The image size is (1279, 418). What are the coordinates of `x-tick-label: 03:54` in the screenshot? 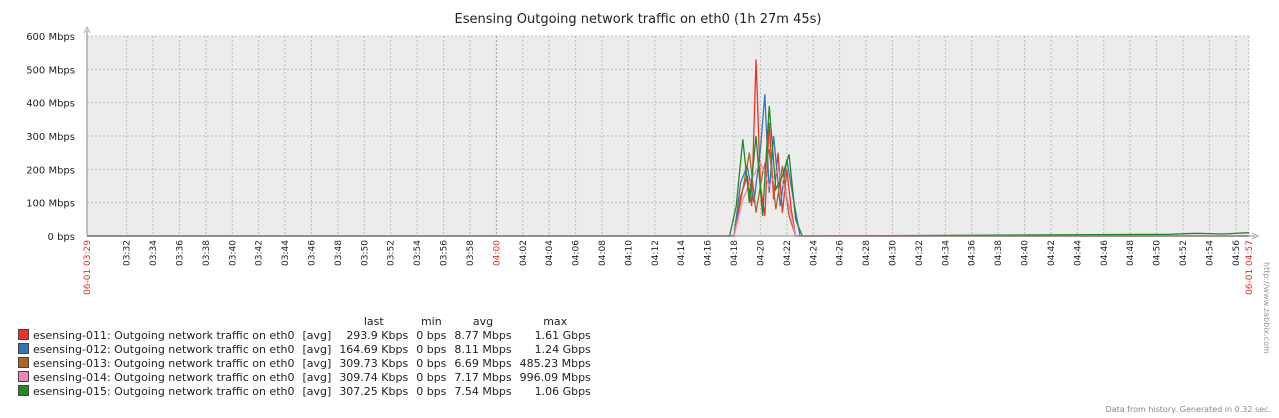 It's located at (418, 253).